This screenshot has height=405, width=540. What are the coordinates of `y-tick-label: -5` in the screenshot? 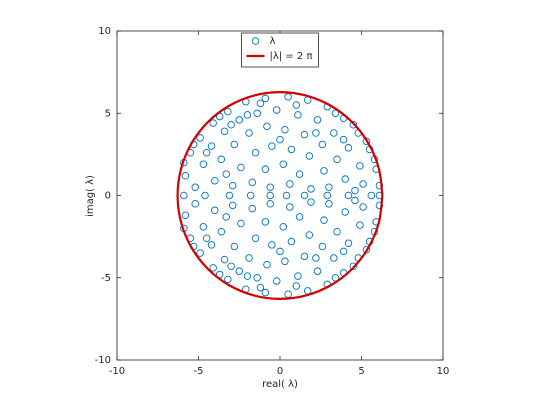 It's located at (106, 278).